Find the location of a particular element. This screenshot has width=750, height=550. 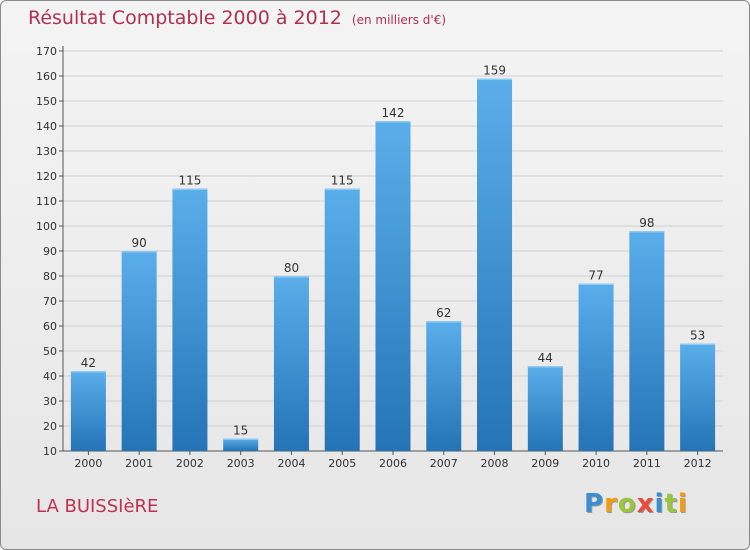

bar-2000 is located at coordinates (88, 411).